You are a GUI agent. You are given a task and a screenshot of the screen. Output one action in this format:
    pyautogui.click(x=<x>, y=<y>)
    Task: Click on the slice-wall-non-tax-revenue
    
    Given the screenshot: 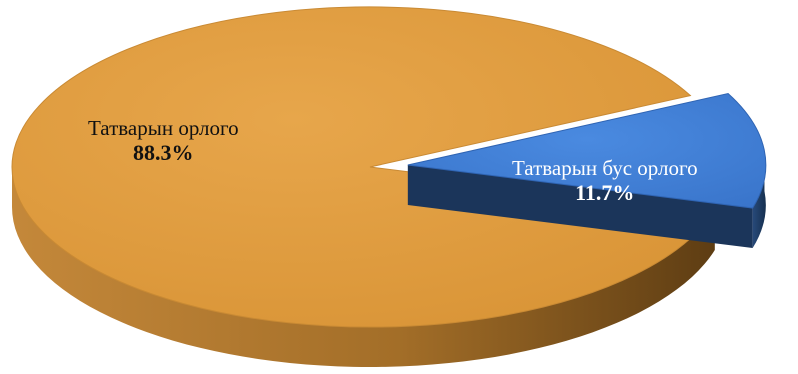 What is the action you would take?
    pyautogui.click(x=580, y=207)
    